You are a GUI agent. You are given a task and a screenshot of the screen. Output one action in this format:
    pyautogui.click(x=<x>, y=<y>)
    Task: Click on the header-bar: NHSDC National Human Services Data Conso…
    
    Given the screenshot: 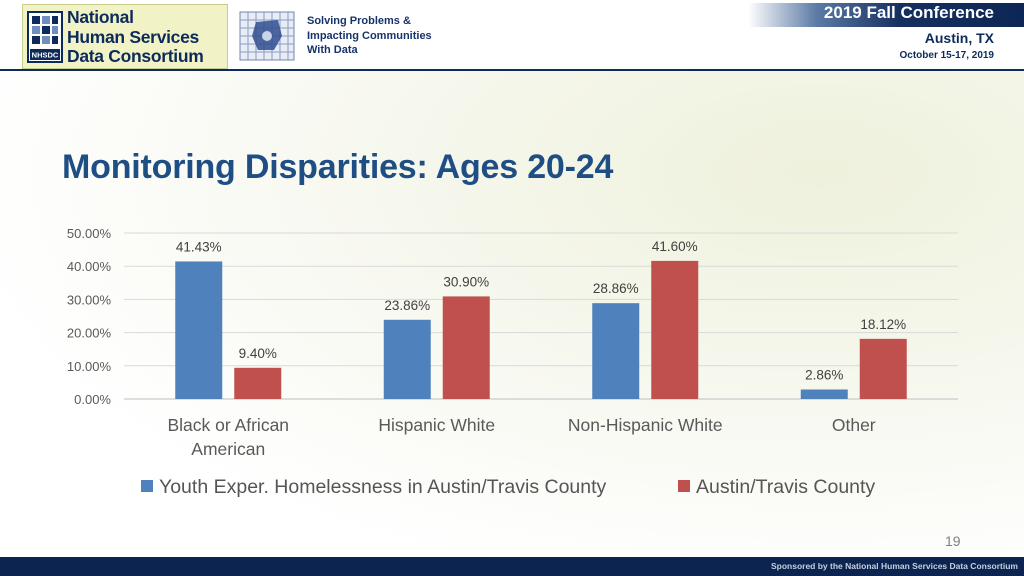 What is the action you would take?
    pyautogui.click(x=512, y=35)
    